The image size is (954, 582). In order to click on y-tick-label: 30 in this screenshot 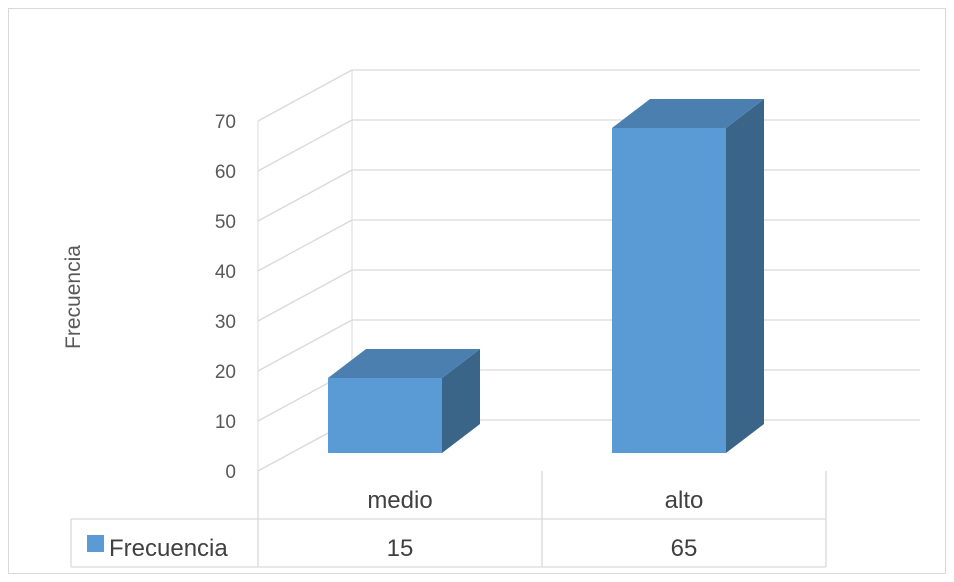, I will do `click(225, 322)`.